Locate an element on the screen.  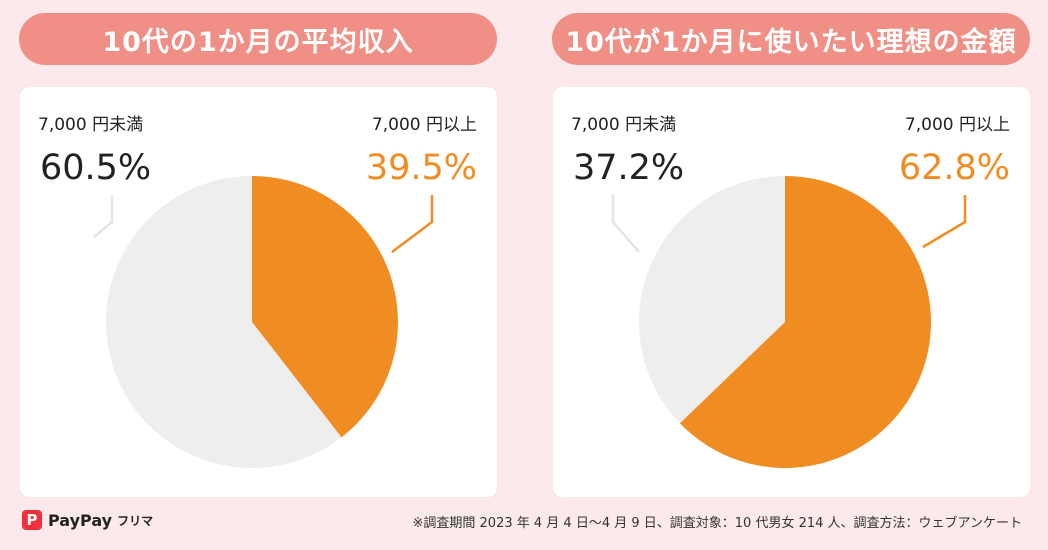
value-label-over: 62.8% is located at coordinates (954, 168).